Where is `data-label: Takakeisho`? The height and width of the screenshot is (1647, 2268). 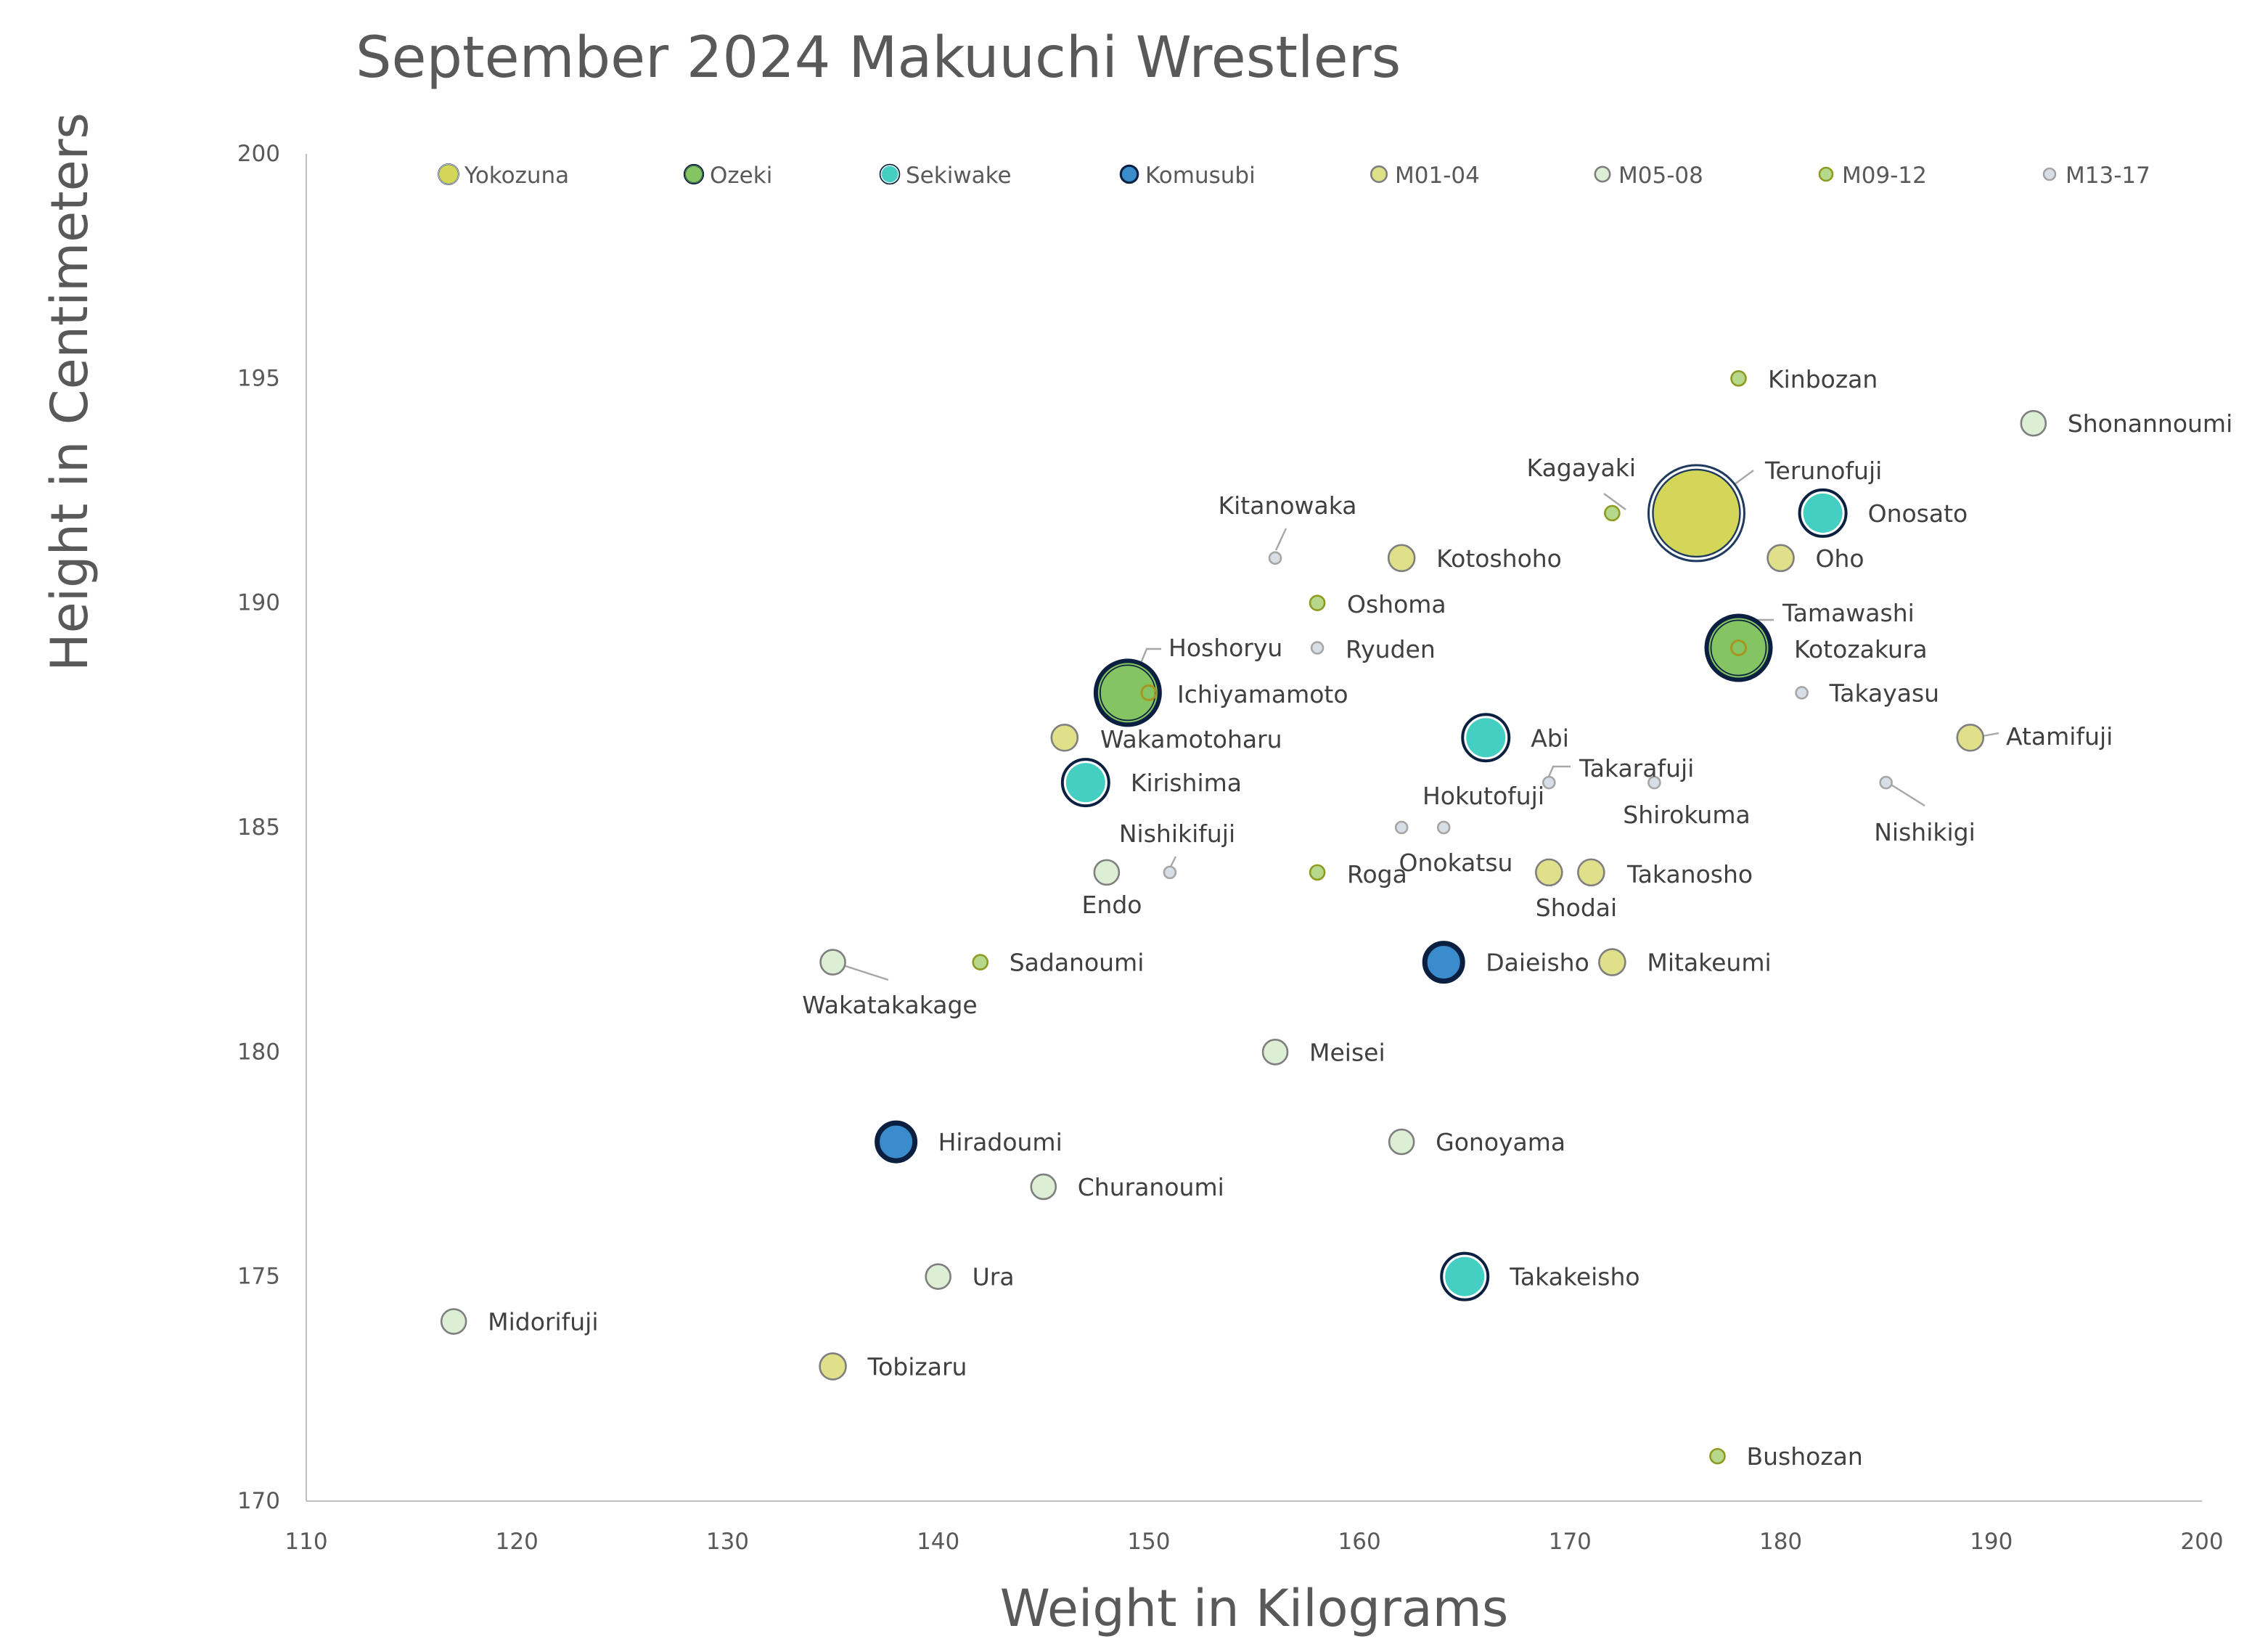 data-label: Takakeisho is located at coordinates (1574, 1277).